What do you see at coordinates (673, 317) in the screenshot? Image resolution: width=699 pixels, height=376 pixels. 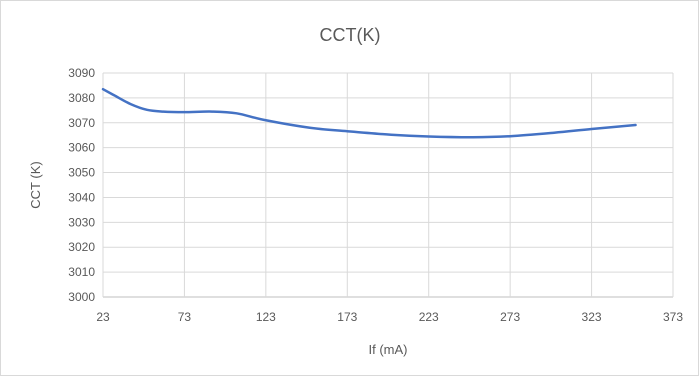 I see `x-tick-label: 373` at bounding box center [673, 317].